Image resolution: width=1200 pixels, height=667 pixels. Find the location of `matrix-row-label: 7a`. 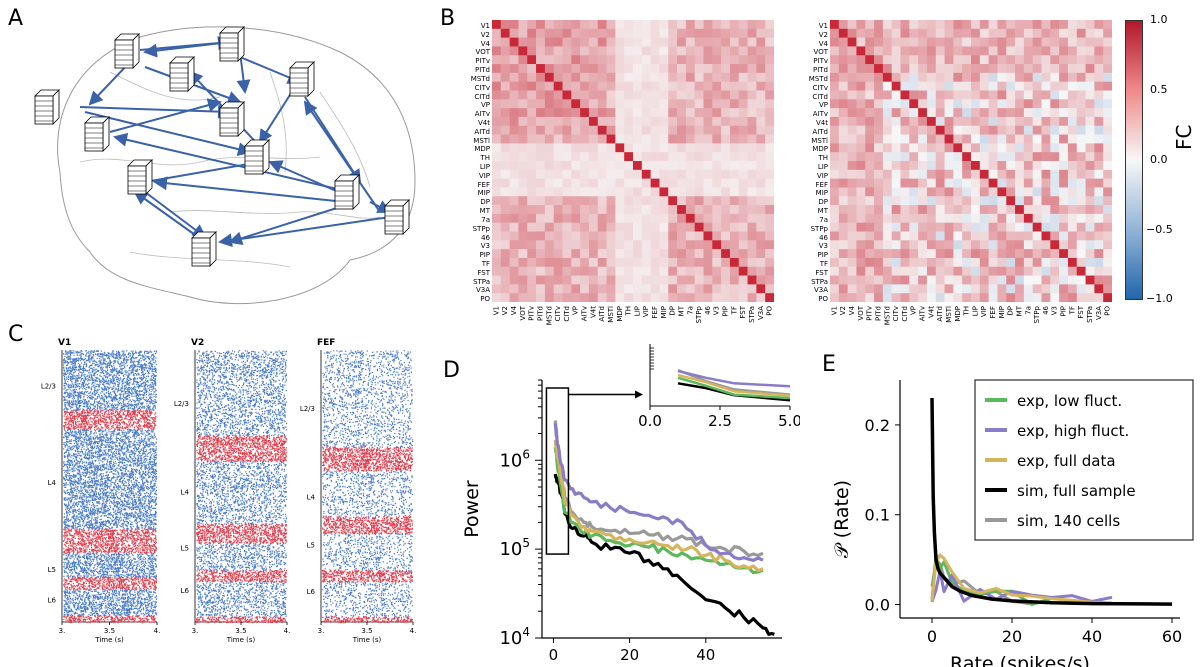

matrix-row-label: 7a is located at coordinates (485, 219).